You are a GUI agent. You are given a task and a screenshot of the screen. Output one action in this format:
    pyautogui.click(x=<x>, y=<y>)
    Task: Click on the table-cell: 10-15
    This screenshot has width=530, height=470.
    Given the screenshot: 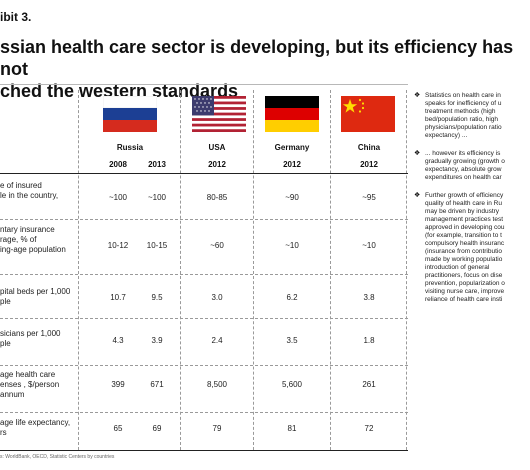 What is the action you would take?
    pyautogui.click(x=157, y=245)
    